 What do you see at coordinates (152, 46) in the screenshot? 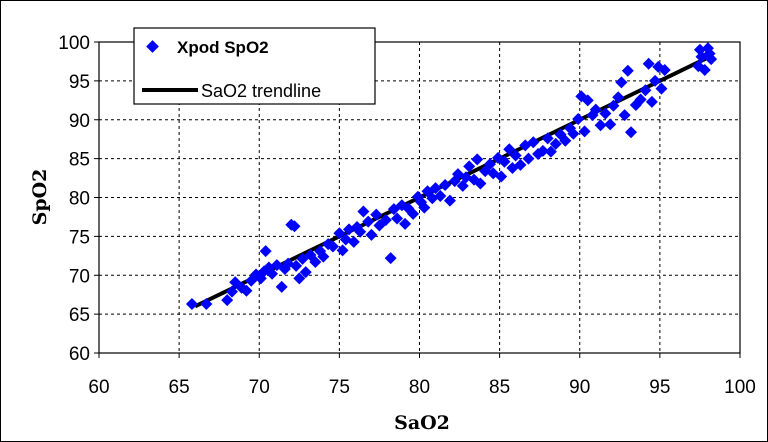
I see `legend-marker-diamond` at bounding box center [152, 46].